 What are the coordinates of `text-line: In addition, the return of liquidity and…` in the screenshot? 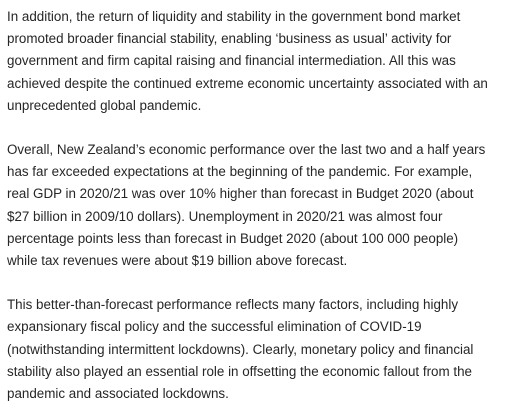 It's located at (234, 16).